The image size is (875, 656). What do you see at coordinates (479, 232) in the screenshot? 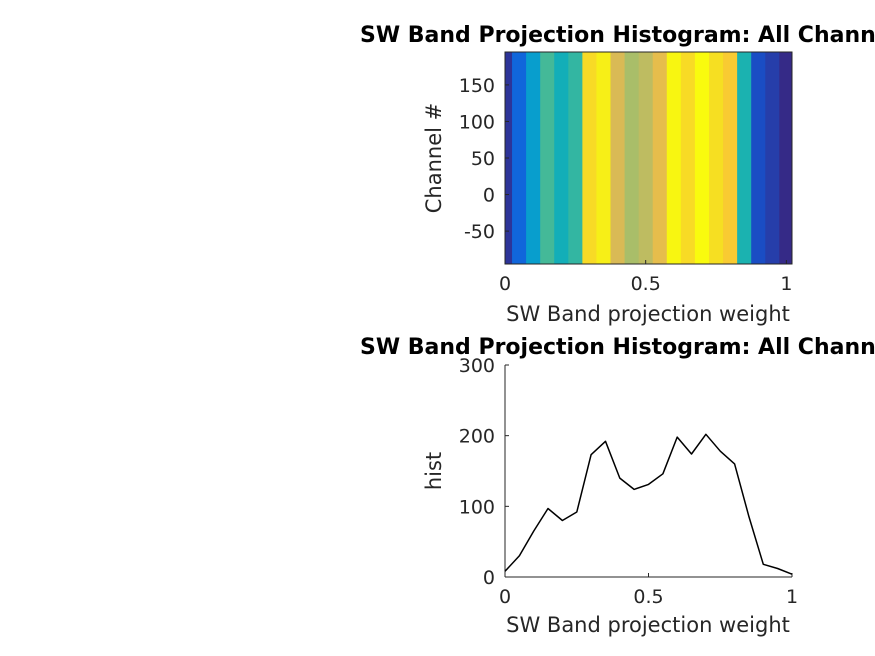
I see `heatmap-y-tick-label: -50` at bounding box center [479, 232].